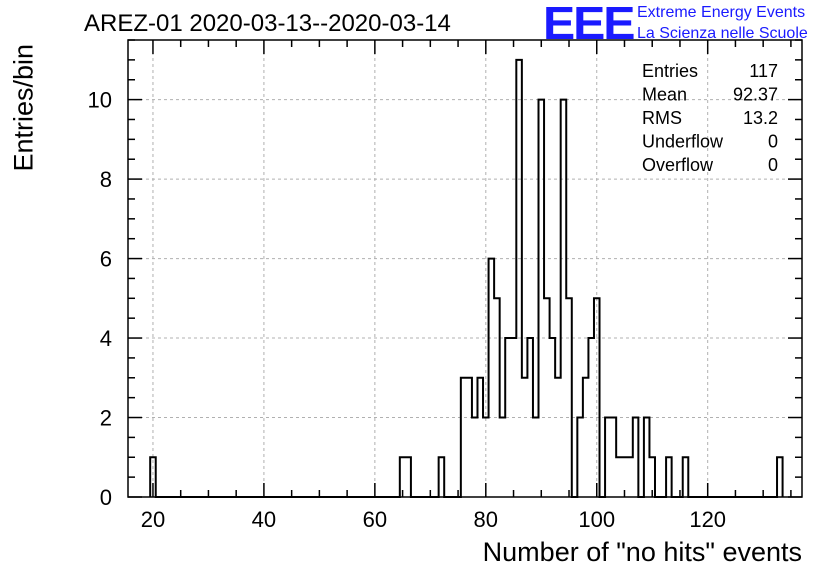  What do you see at coordinates (267, 23) in the screenshot?
I see `chart-title: AREZ-01 2020-03-13--2020-03-14` at bounding box center [267, 23].